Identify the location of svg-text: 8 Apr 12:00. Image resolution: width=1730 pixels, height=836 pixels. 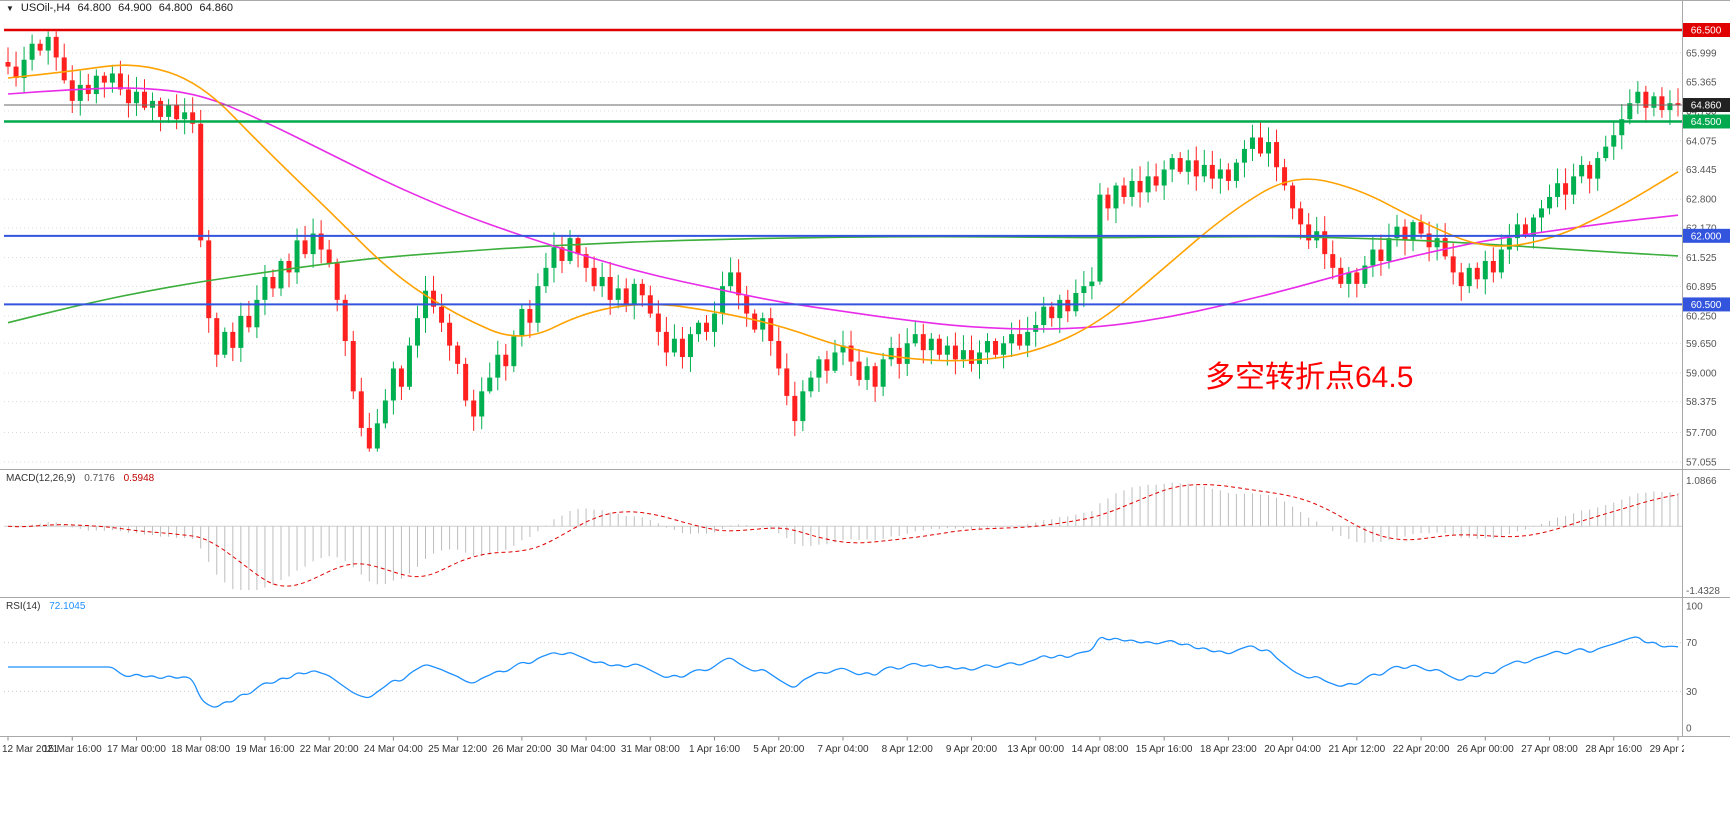
(908, 749).